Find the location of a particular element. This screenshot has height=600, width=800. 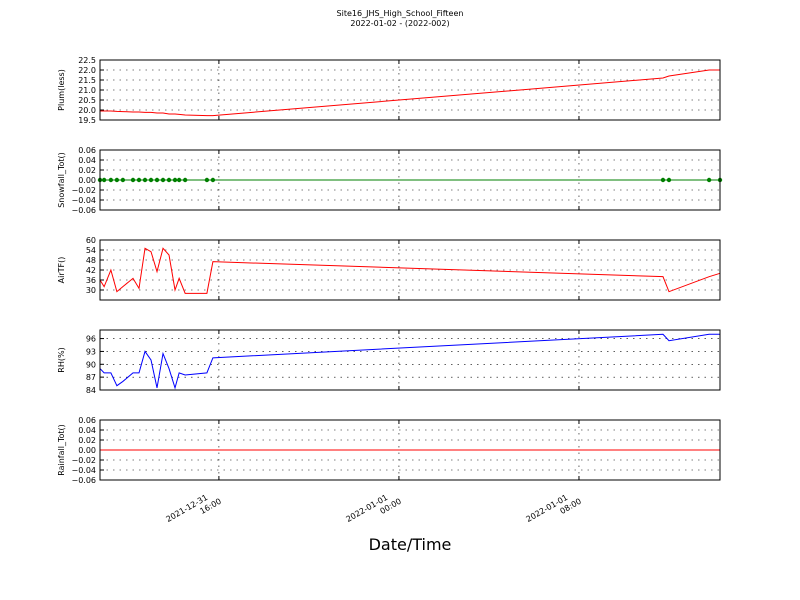

y-tick-label: 93 is located at coordinates (91, 351).